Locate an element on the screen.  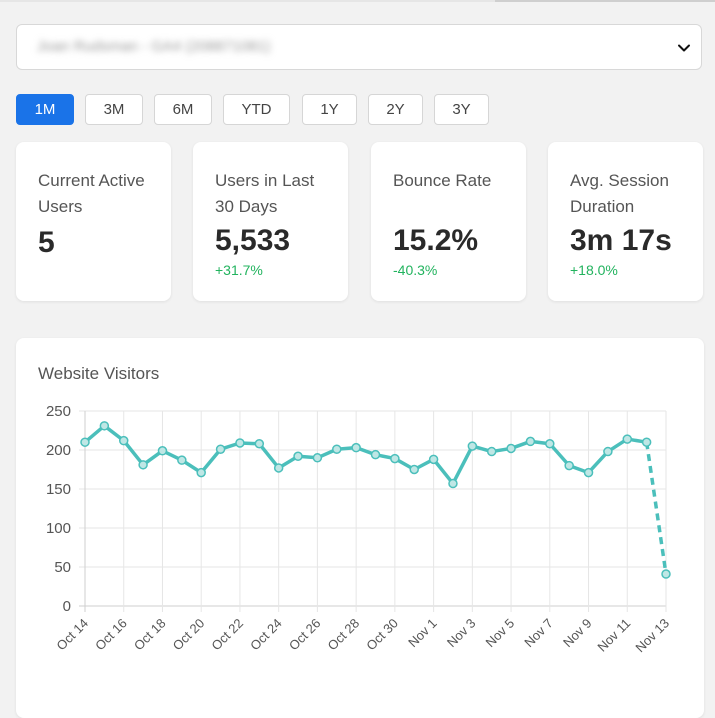
property-select: Joan Rudsman - GA4 (208871081) is located at coordinates (359, 47).